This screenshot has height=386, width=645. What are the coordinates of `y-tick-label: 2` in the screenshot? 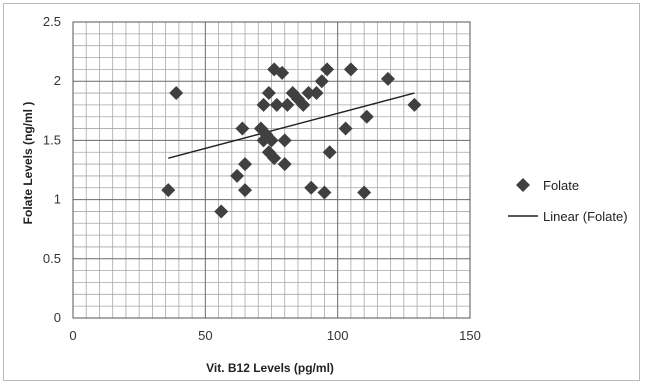 It's located at (57, 80).